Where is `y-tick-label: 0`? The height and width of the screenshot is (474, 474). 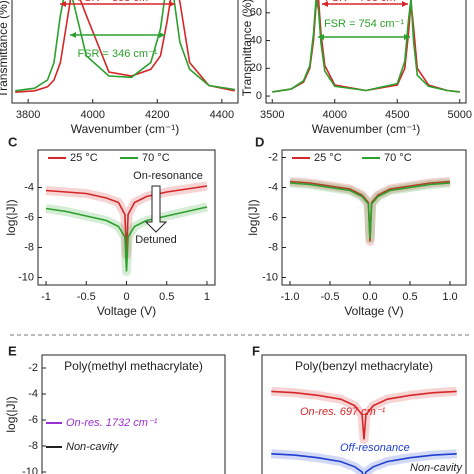
y-tick-label: 0 is located at coordinates (259, 96).